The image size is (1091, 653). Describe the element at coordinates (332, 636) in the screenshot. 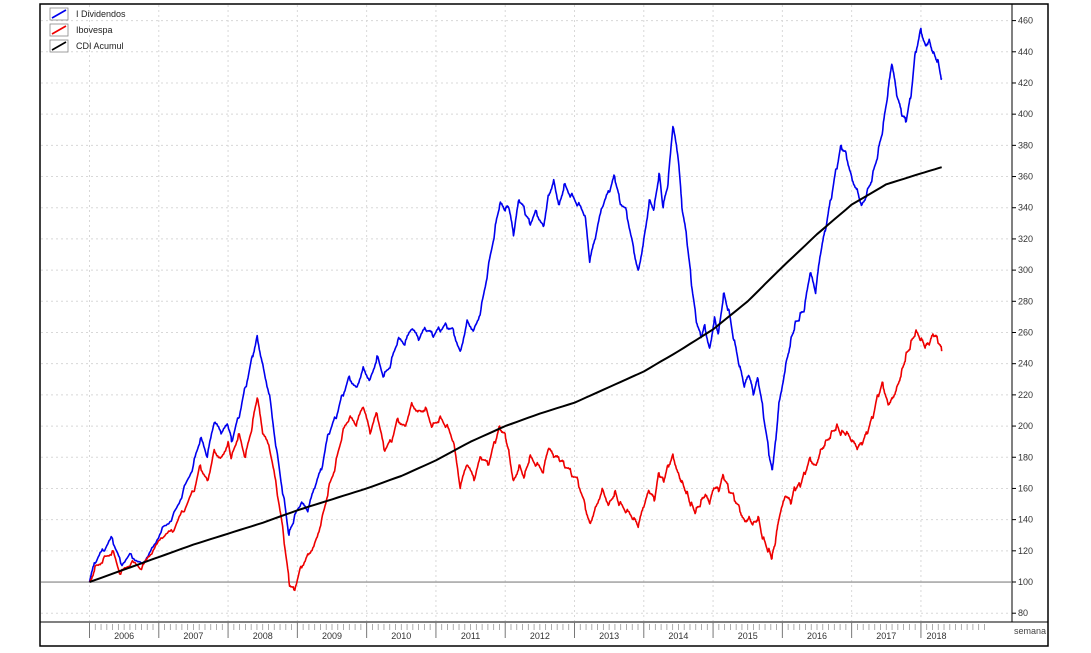

I see `x-tick-label: 2009` at that location.